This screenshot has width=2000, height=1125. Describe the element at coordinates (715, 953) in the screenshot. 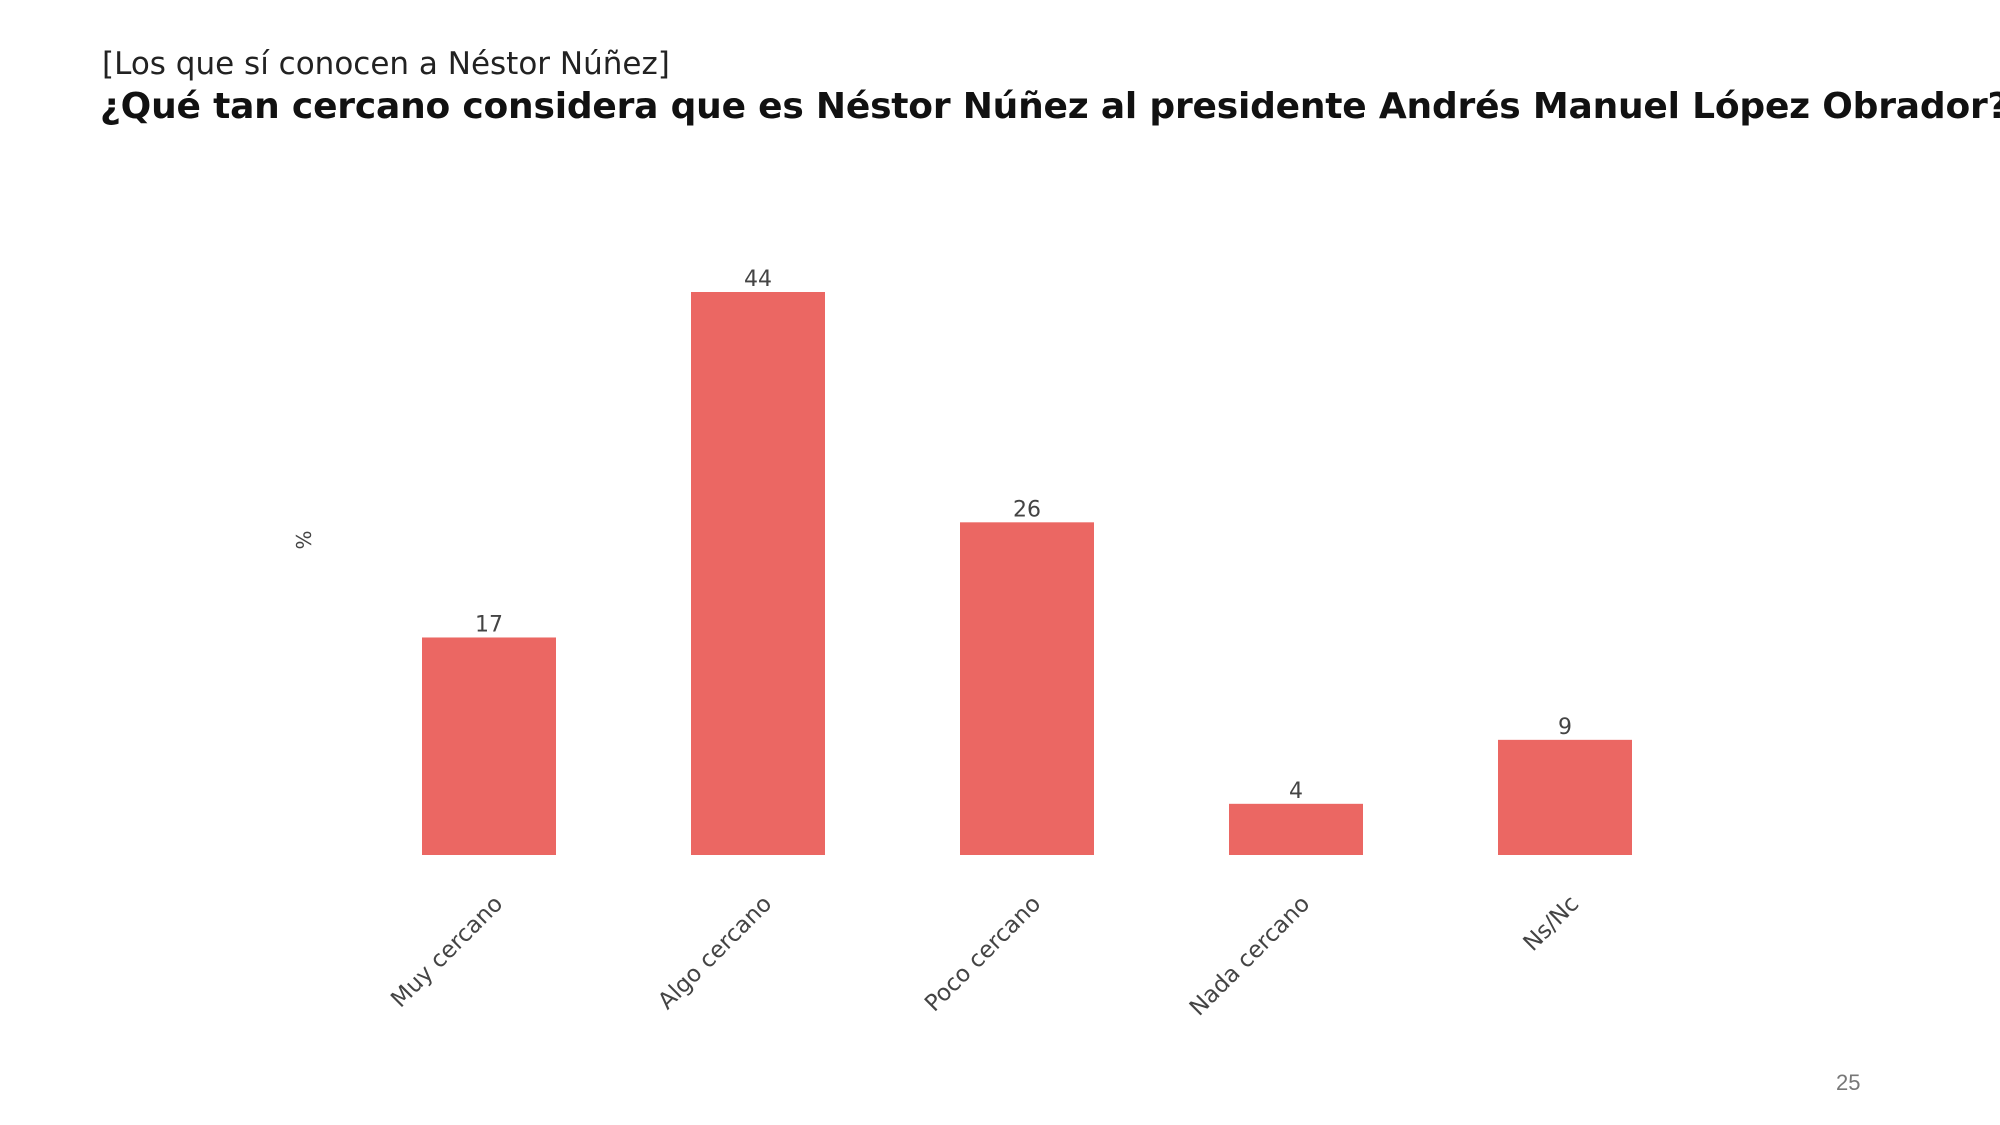

I see `category-label: Algo cercano` at that location.